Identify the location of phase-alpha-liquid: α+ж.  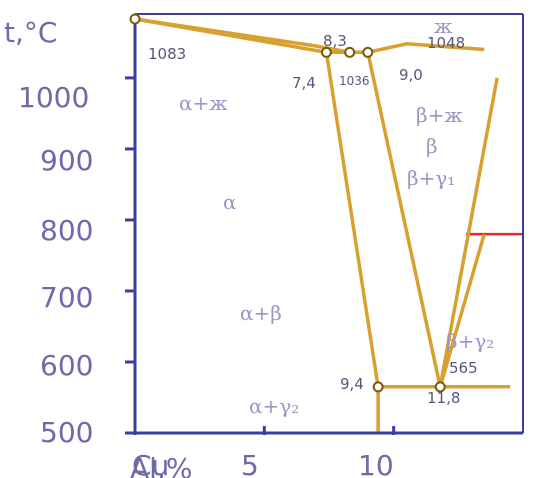
(203, 103).